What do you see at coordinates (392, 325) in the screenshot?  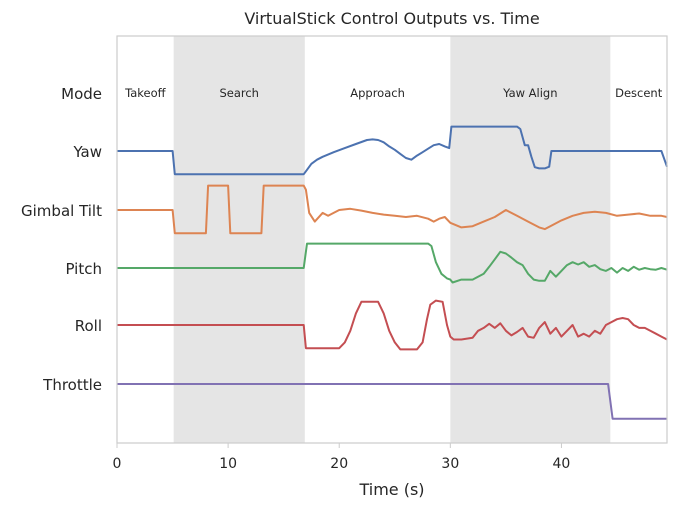 I see `series-line-roll` at bounding box center [392, 325].